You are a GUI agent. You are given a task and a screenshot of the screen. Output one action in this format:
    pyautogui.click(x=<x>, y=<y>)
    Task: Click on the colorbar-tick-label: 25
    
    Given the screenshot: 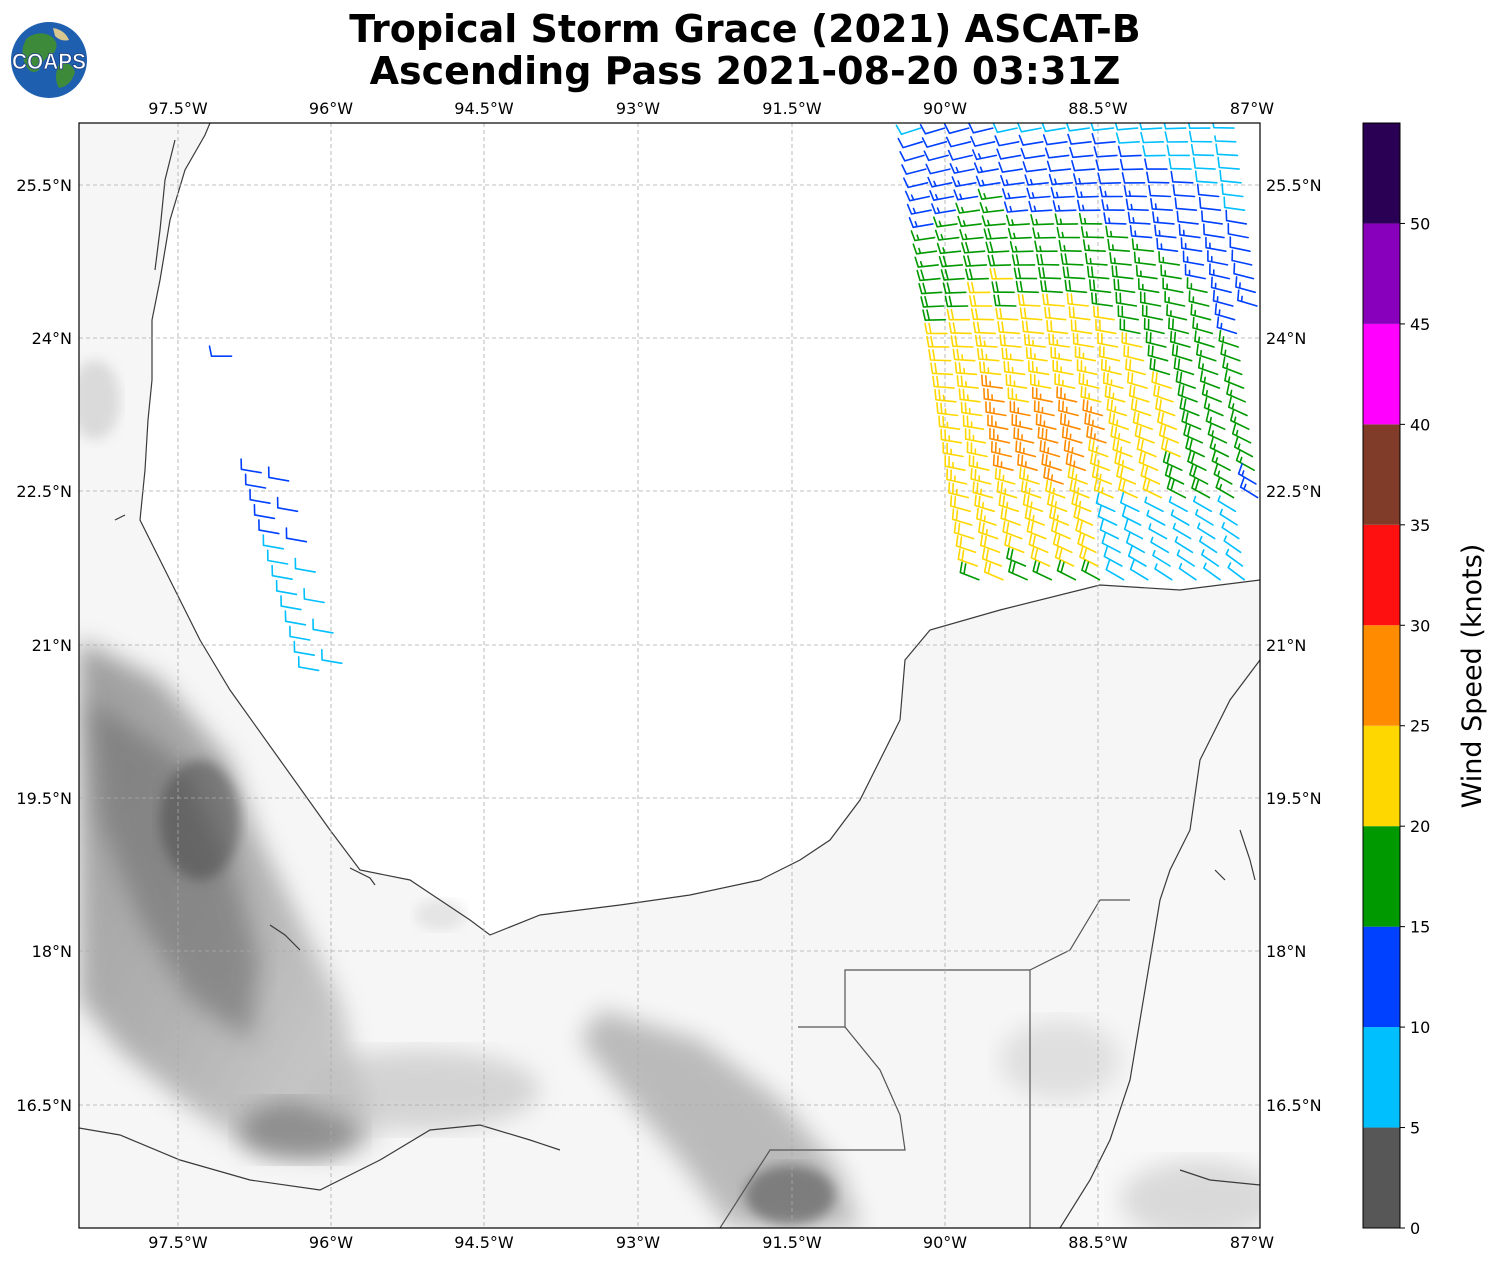 What is the action you would take?
    pyautogui.click(x=1420, y=726)
    